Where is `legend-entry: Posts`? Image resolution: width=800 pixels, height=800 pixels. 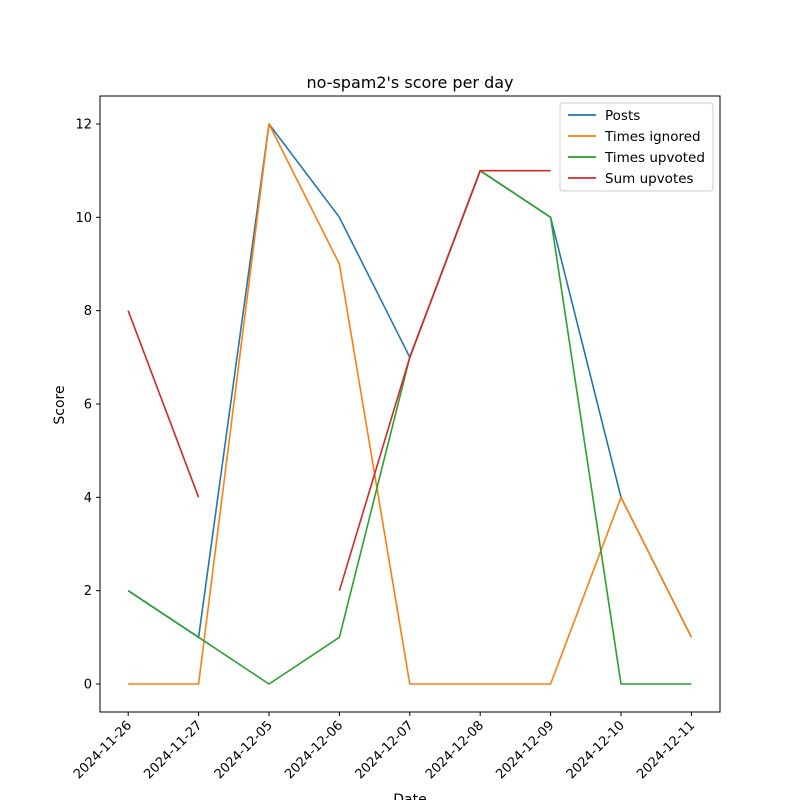 legend-entry: Posts is located at coordinates (622, 116).